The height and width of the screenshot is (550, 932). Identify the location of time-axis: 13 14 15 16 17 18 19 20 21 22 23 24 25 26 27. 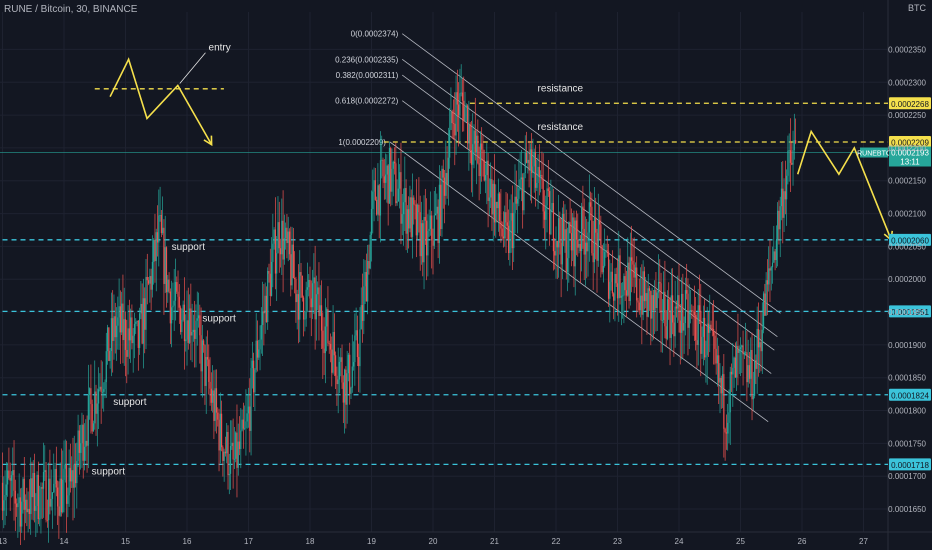
(434, 541).